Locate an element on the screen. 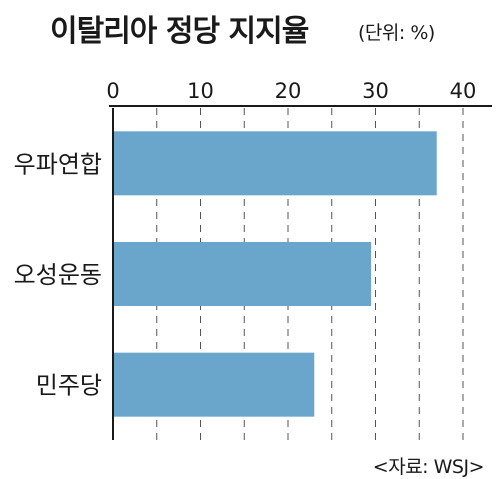 Image resolution: width=500 pixels, height=479 pixels. category-label: 오성운동 is located at coordinates (58, 275).